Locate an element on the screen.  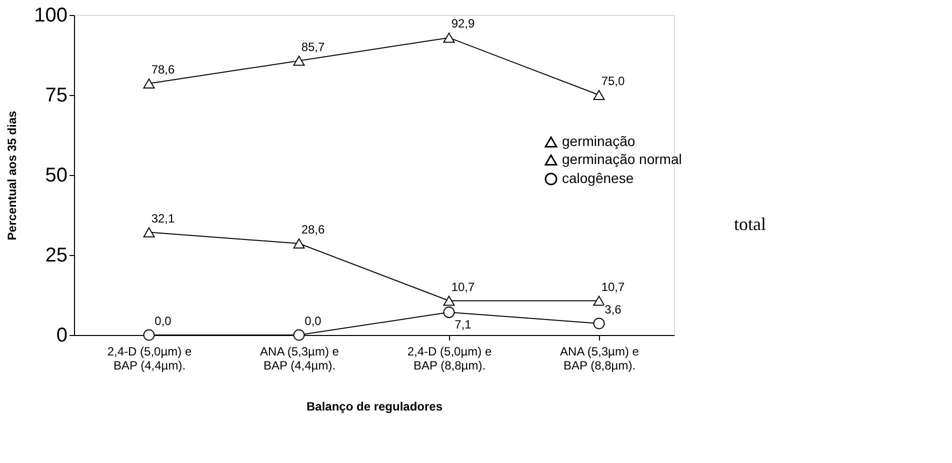
data-label: 7,1 is located at coordinates (463, 324).